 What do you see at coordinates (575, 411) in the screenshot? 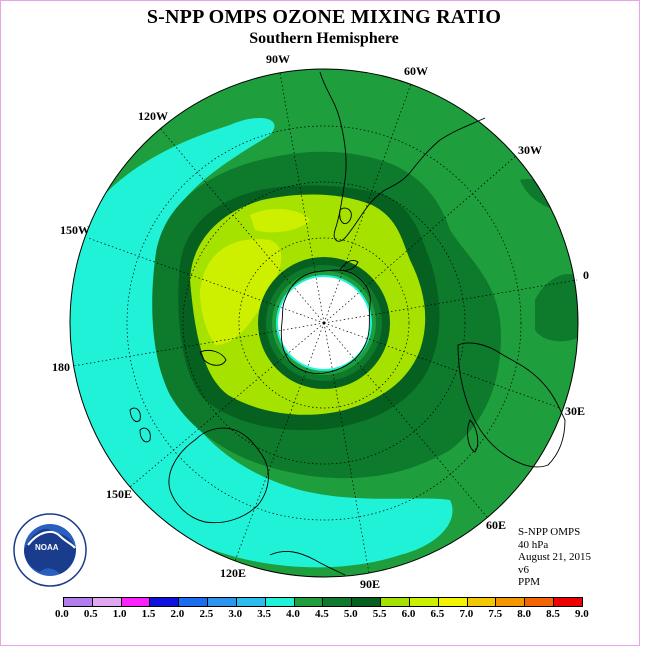
I see `lon-label-30e: 30E` at bounding box center [575, 411].